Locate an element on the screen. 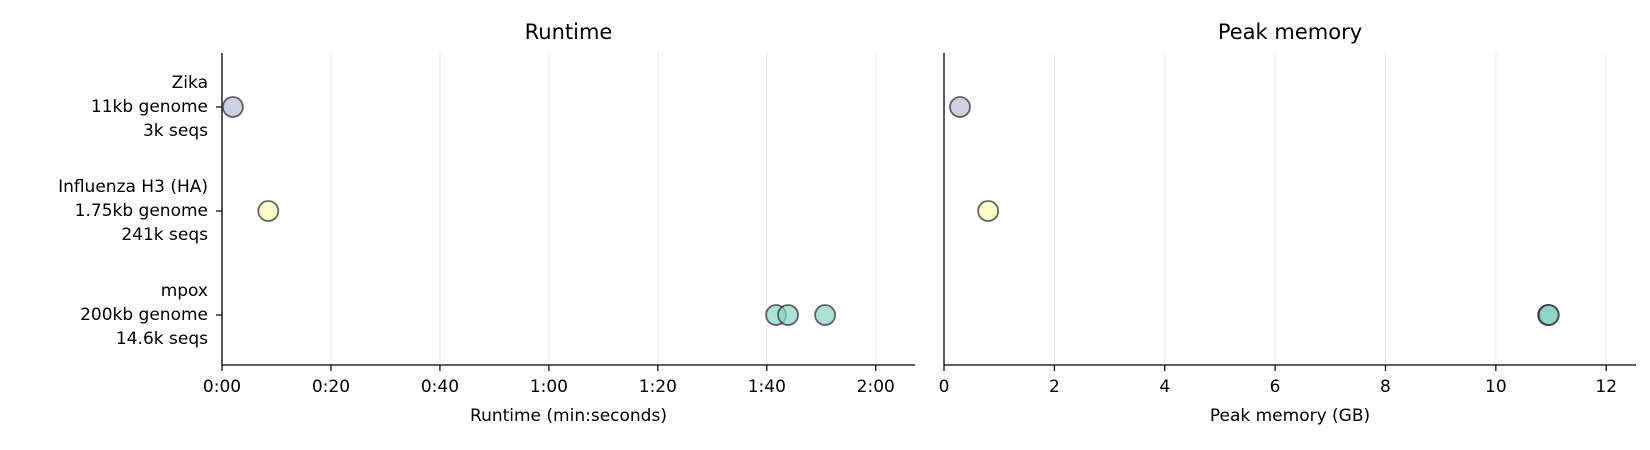  x-tick-label: 0:40 is located at coordinates (440, 387).